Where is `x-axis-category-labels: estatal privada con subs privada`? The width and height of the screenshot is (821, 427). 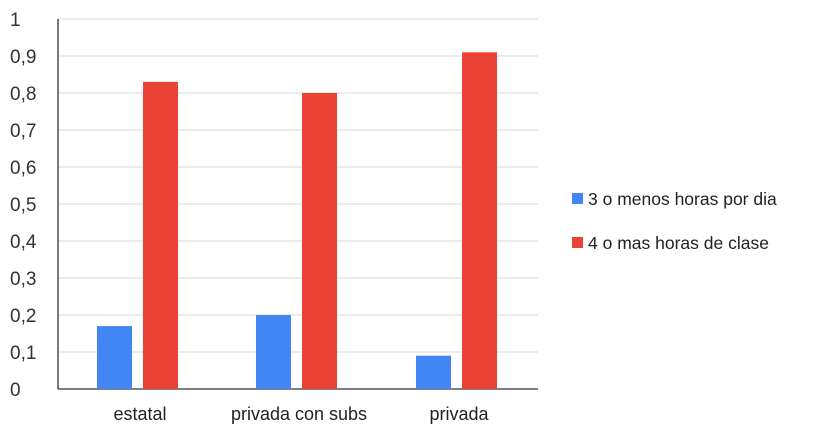
x-axis-category-labels: estatal privada con subs privada is located at coordinates (301, 414).